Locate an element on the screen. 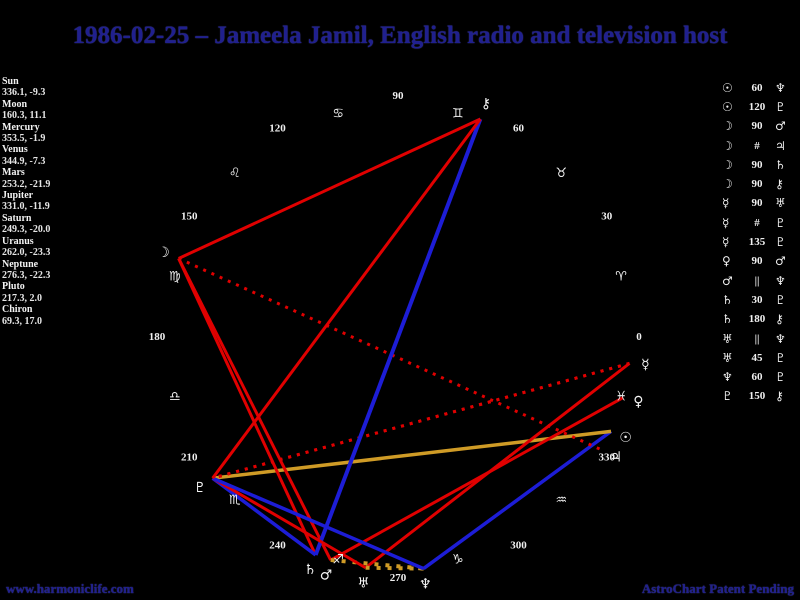 This screenshot has height=600, width=800. aspect-line-neptune-pluto is located at coordinates (318, 523).